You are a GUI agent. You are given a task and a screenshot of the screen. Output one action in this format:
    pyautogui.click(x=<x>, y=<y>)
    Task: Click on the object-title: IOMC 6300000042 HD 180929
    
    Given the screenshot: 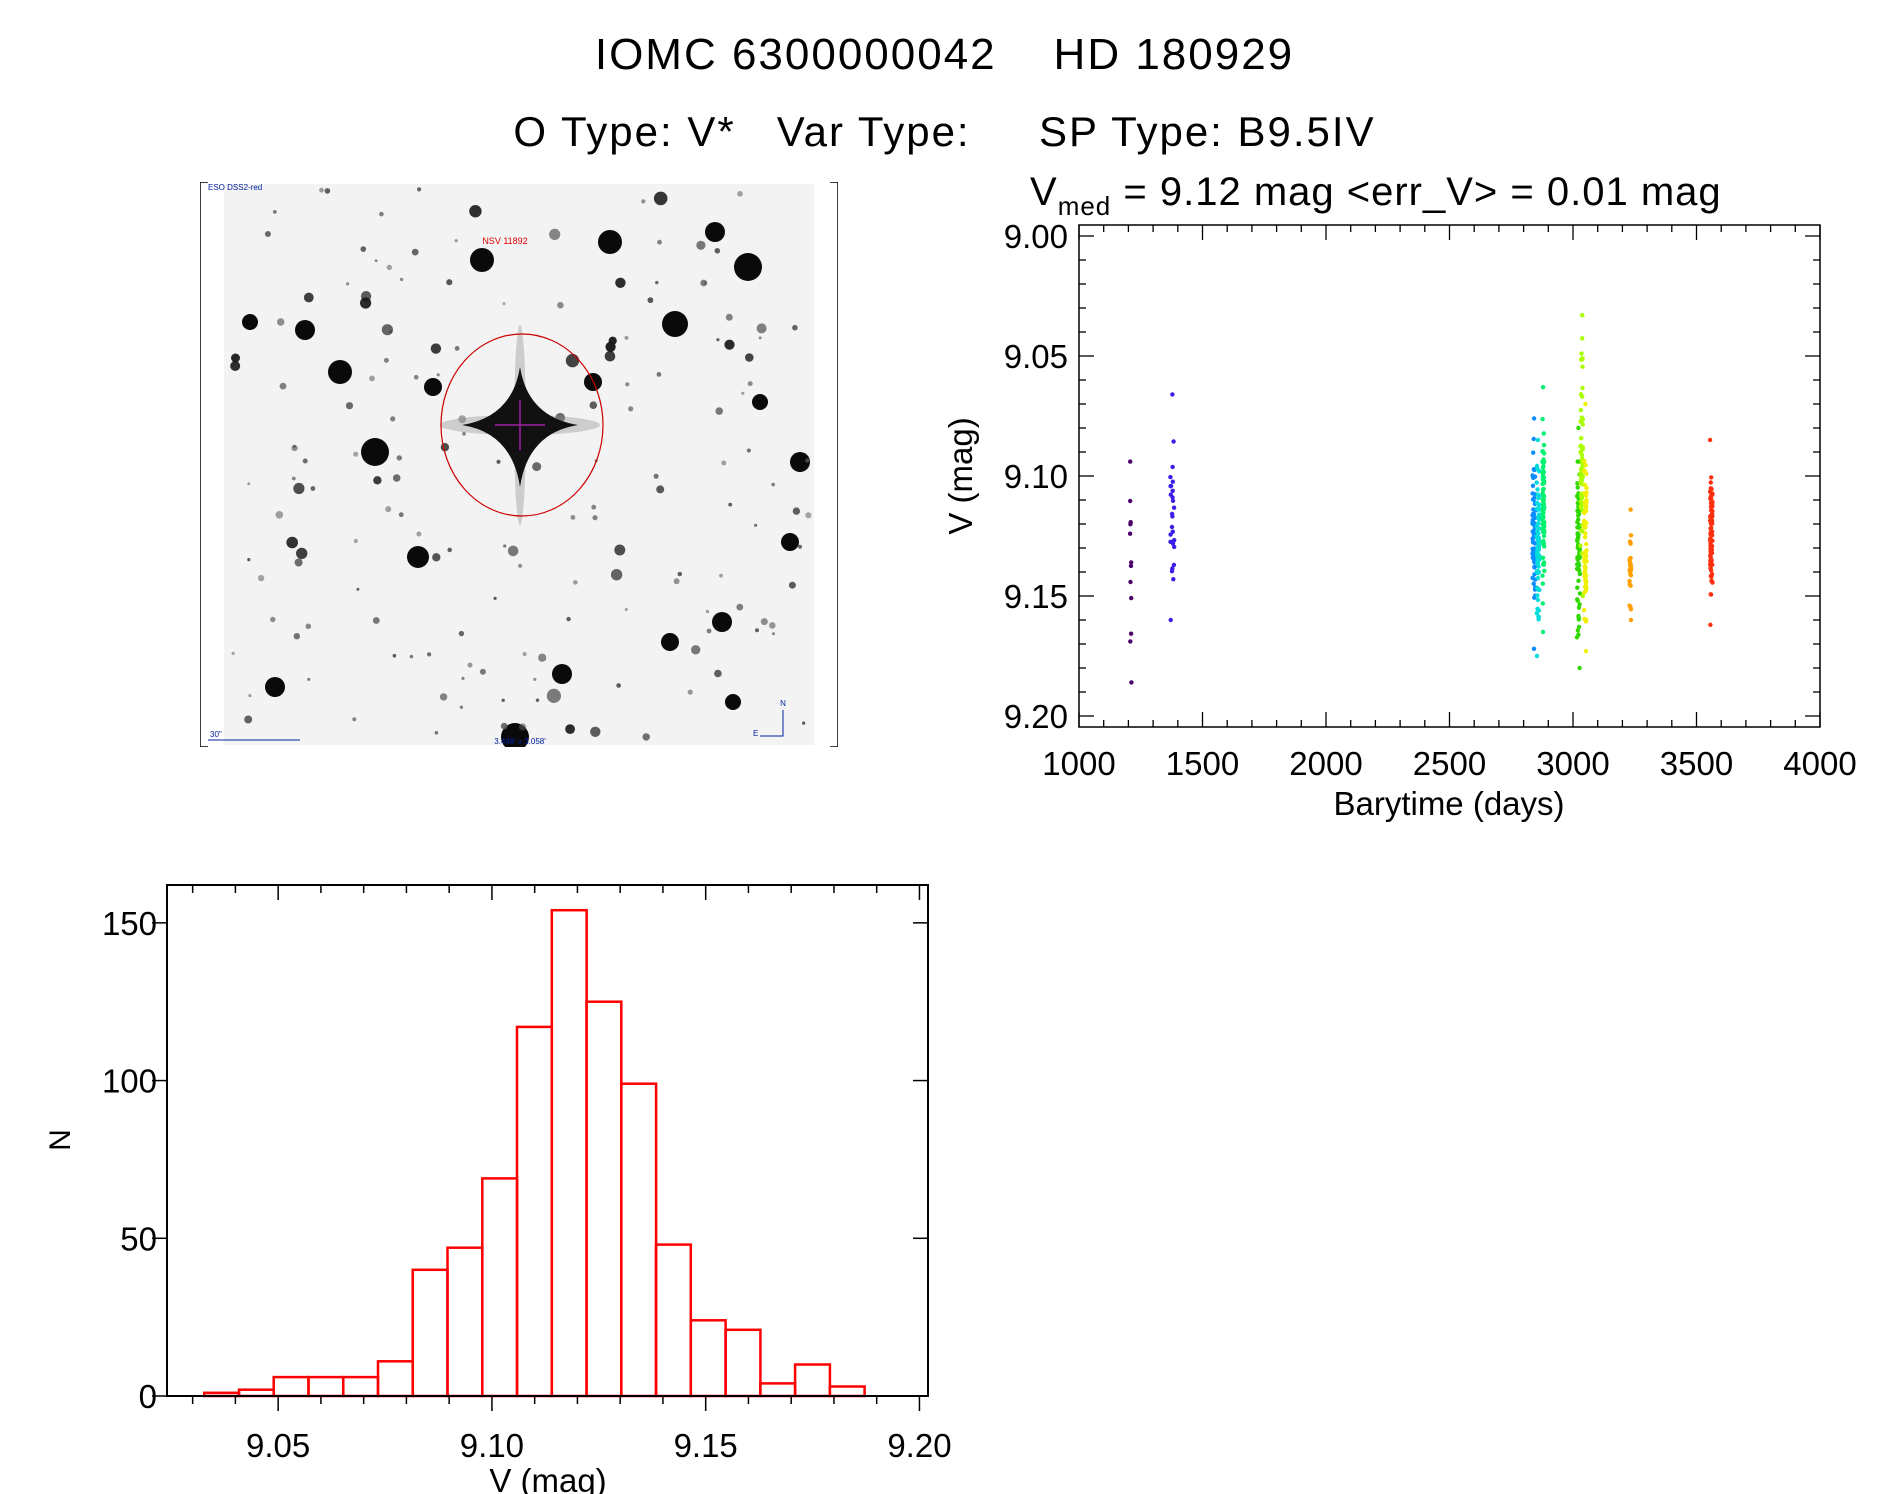 What is the action you would take?
    pyautogui.click(x=944, y=54)
    